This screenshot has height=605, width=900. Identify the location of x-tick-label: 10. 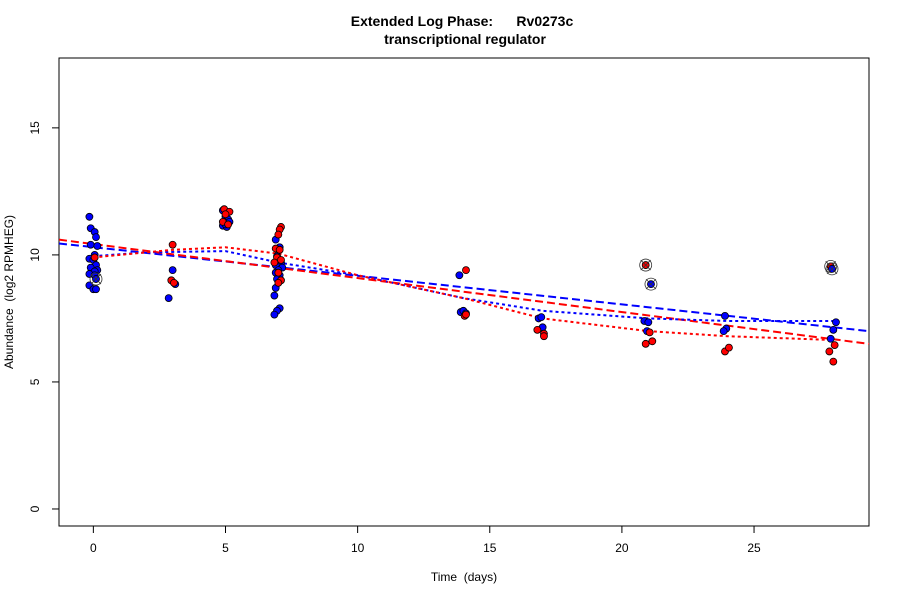
(358, 548).